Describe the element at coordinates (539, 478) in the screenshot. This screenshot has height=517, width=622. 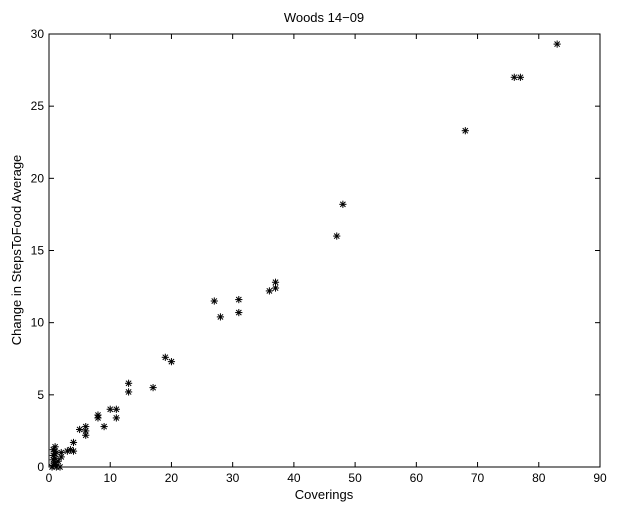
I see `x-tick-label: 80` at that location.